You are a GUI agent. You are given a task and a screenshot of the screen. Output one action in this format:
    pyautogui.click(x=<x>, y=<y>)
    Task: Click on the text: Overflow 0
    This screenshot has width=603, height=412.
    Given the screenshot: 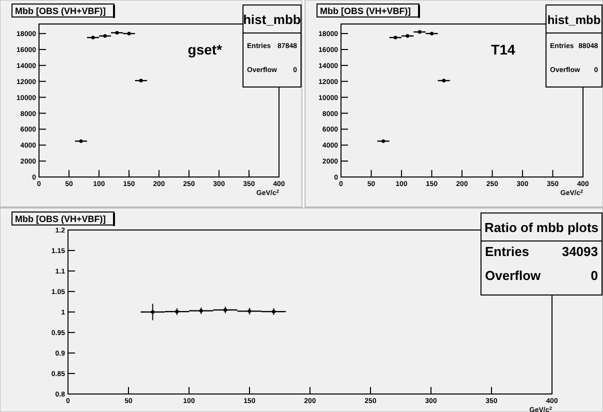 What is the action you would take?
    pyautogui.click(x=541, y=275)
    